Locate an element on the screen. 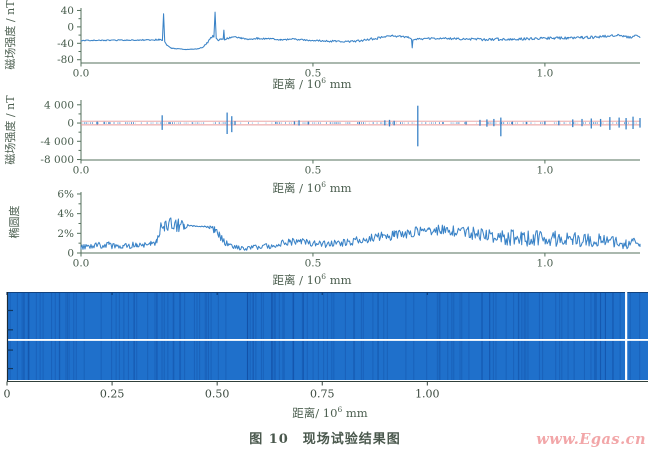 The height and width of the screenshot is (455, 650). y-tick-label: 2% is located at coordinates (65, 234).